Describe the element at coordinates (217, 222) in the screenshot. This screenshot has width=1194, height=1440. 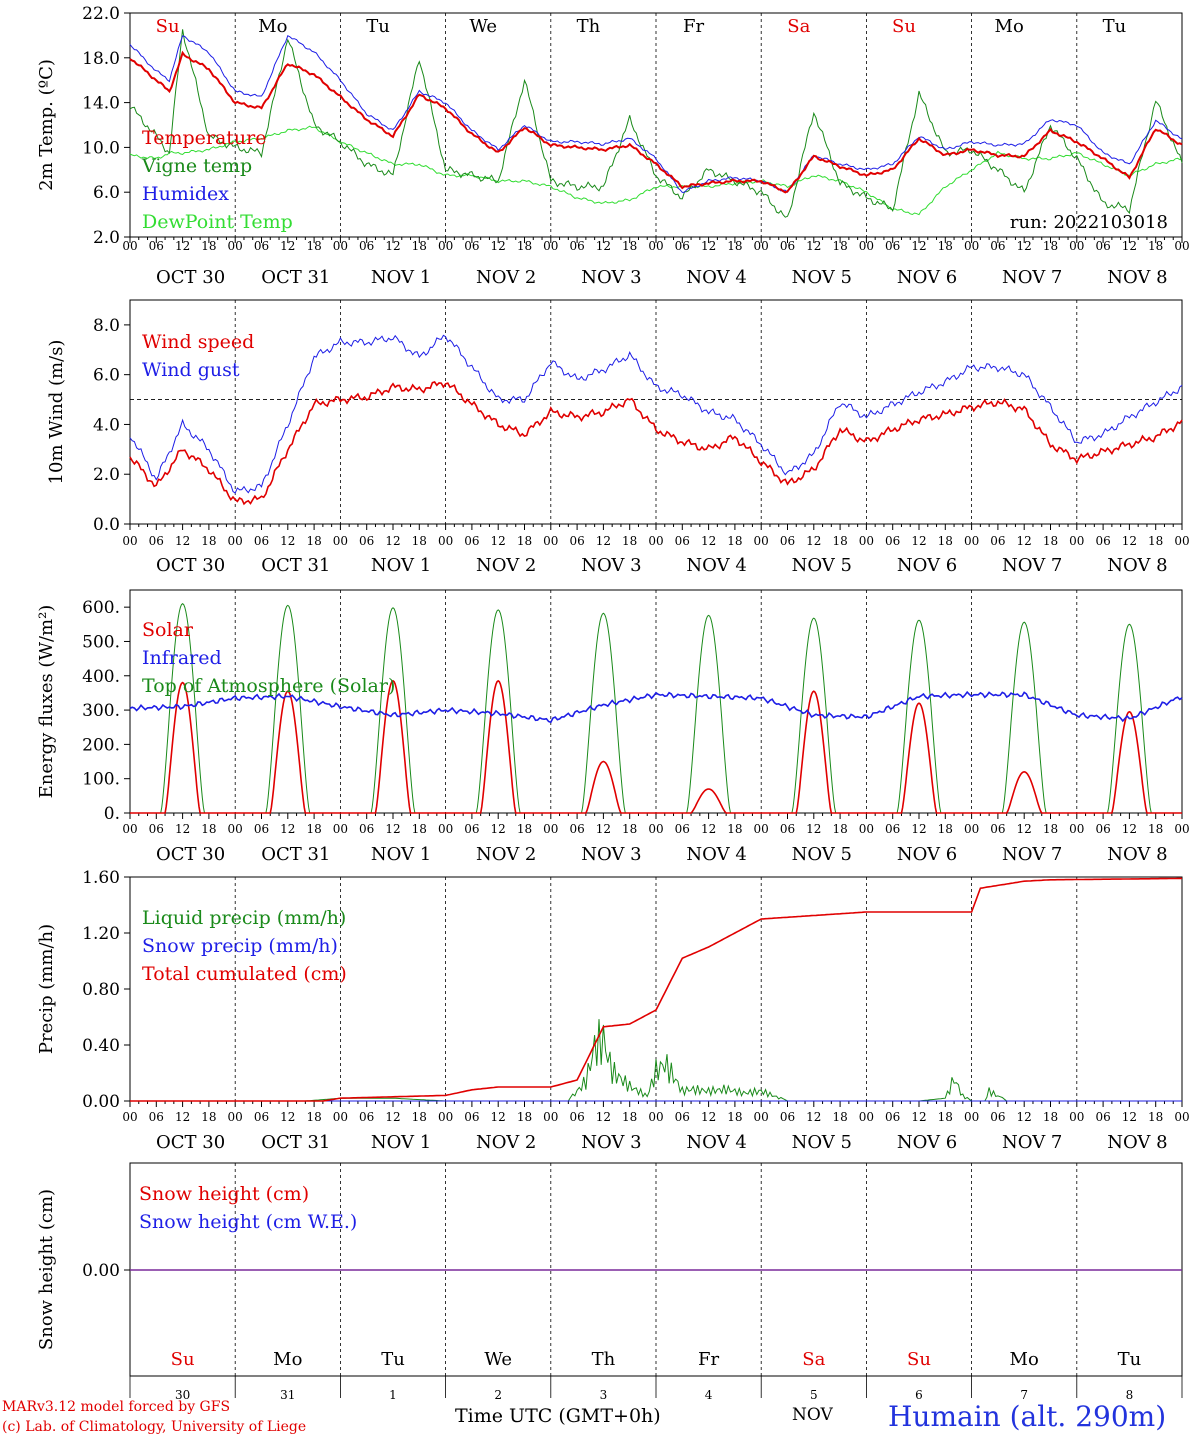
I see `legend-entry: DewPoint Temp` at that location.